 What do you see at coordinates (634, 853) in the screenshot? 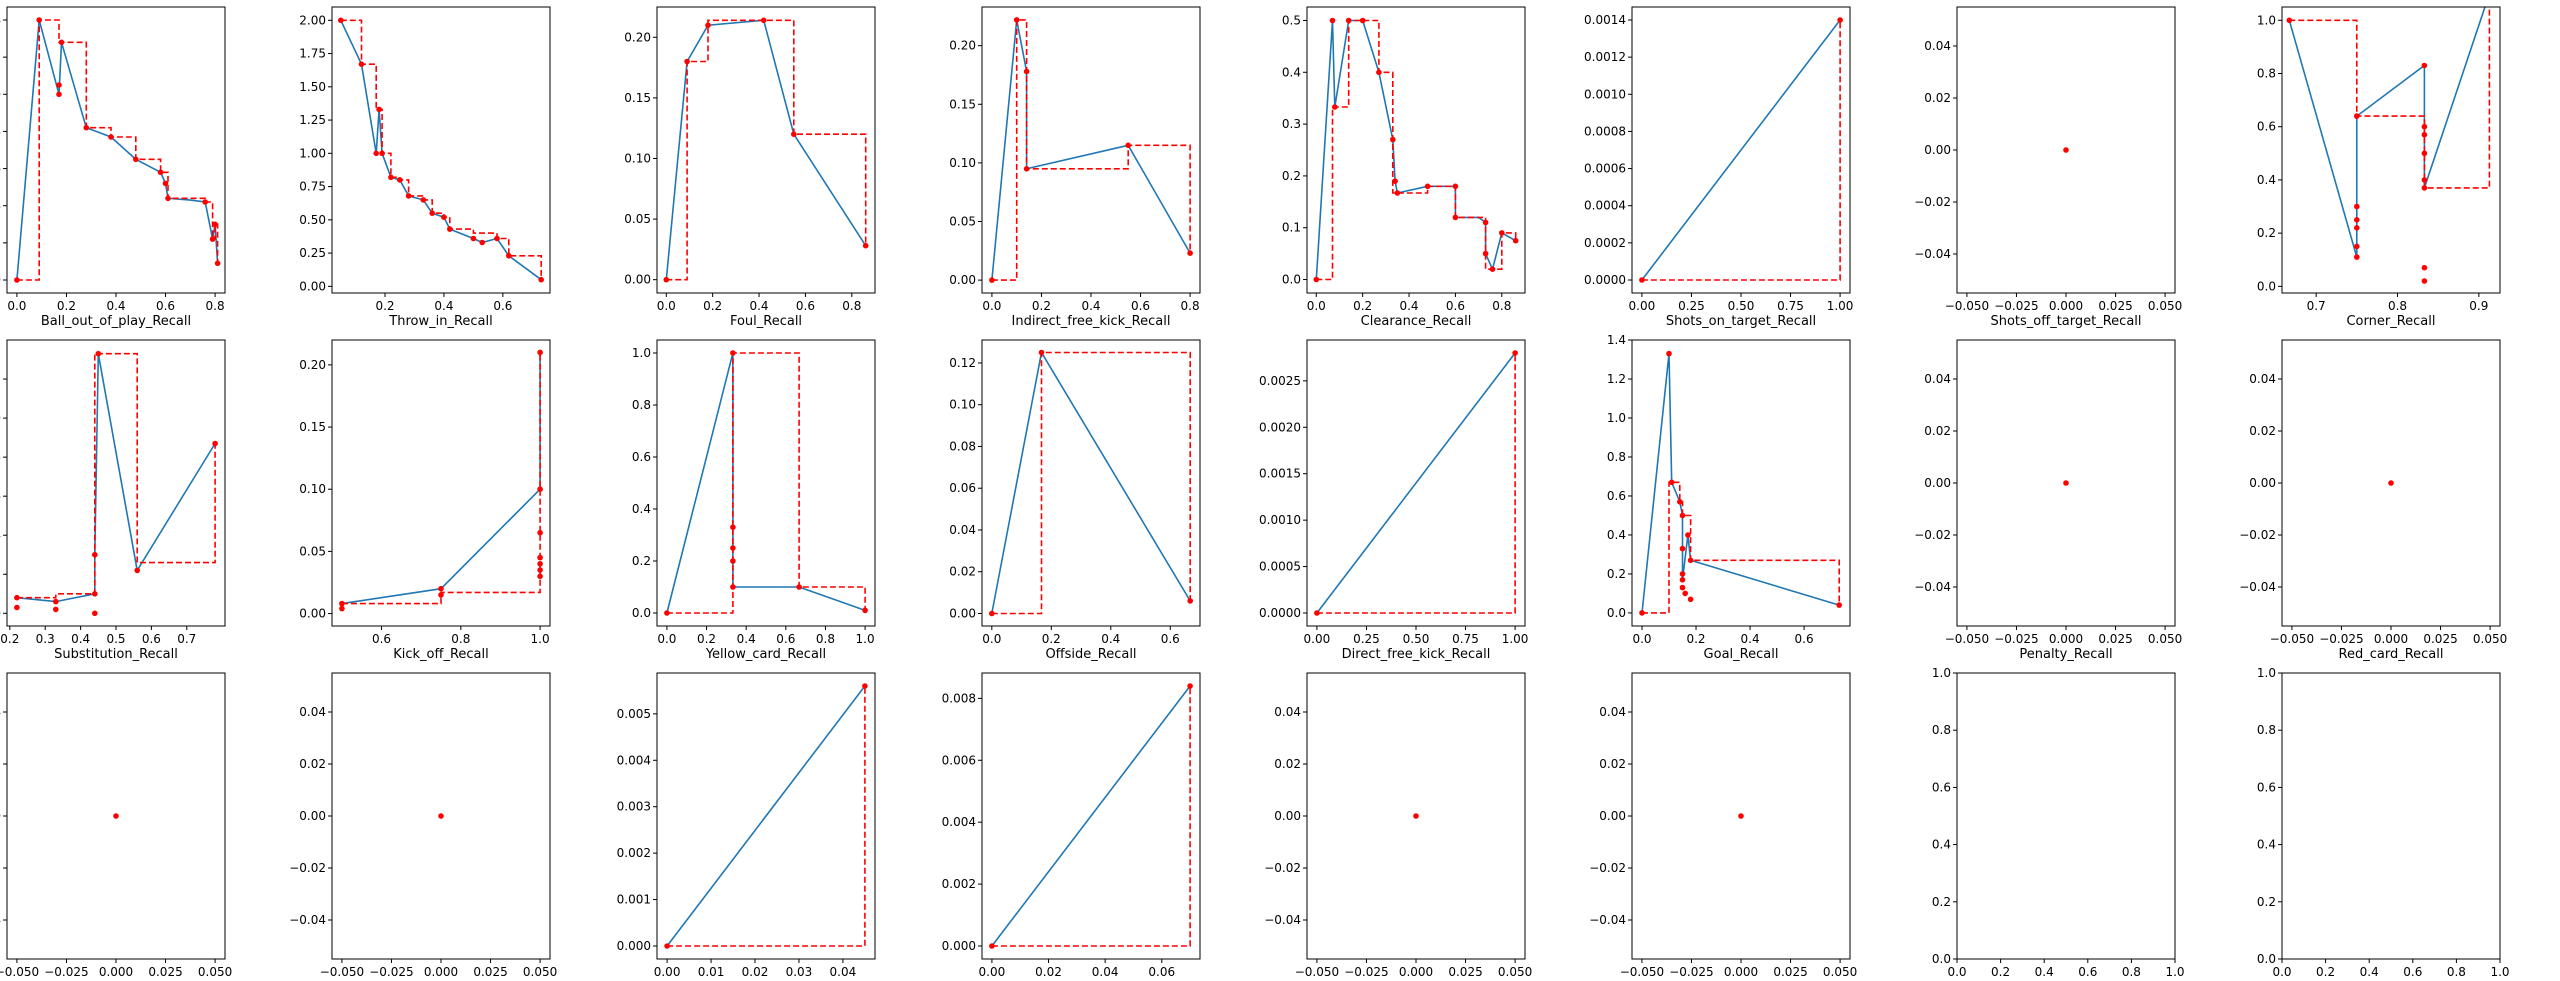
I see `y-tick-label: 0.002` at bounding box center [634, 853].